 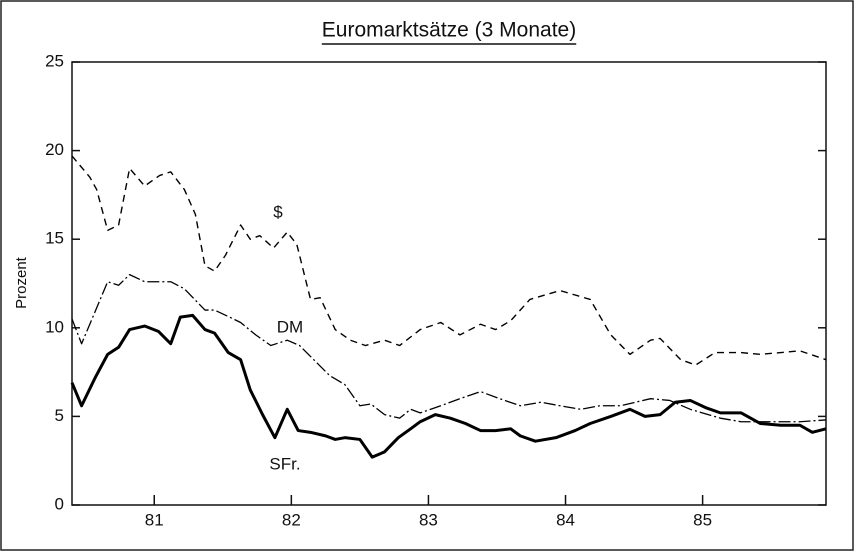 What do you see at coordinates (284, 463) in the screenshot?
I see `series-label: SFr.` at bounding box center [284, 463].